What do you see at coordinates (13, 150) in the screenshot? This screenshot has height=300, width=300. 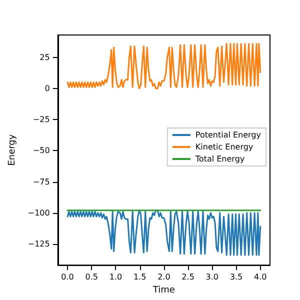 I see `y-axis-title: Energy` at bounding box center [13, 150].